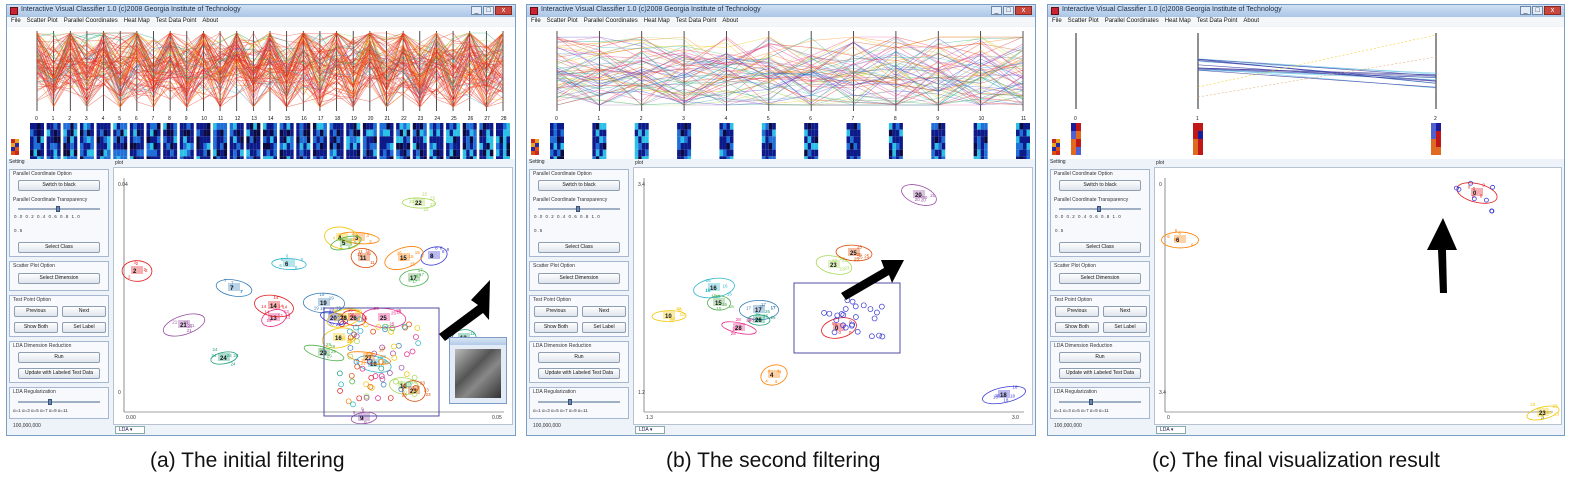 The image size is (1573, 479). I want to click on svg-text: 18, so click(386, 362).